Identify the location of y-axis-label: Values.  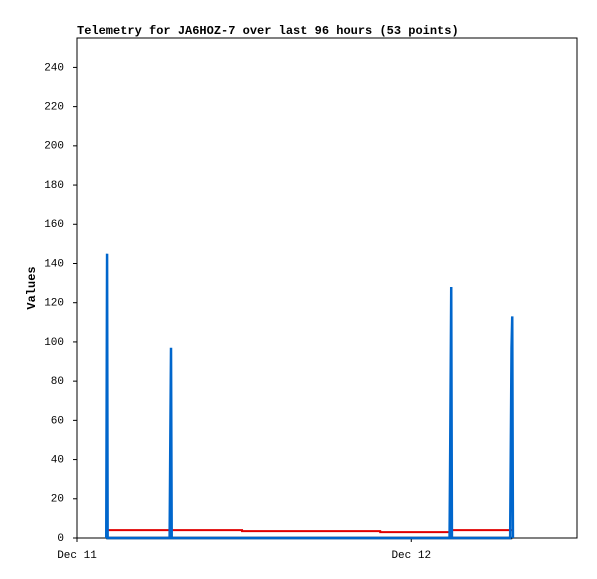
(32, 287).